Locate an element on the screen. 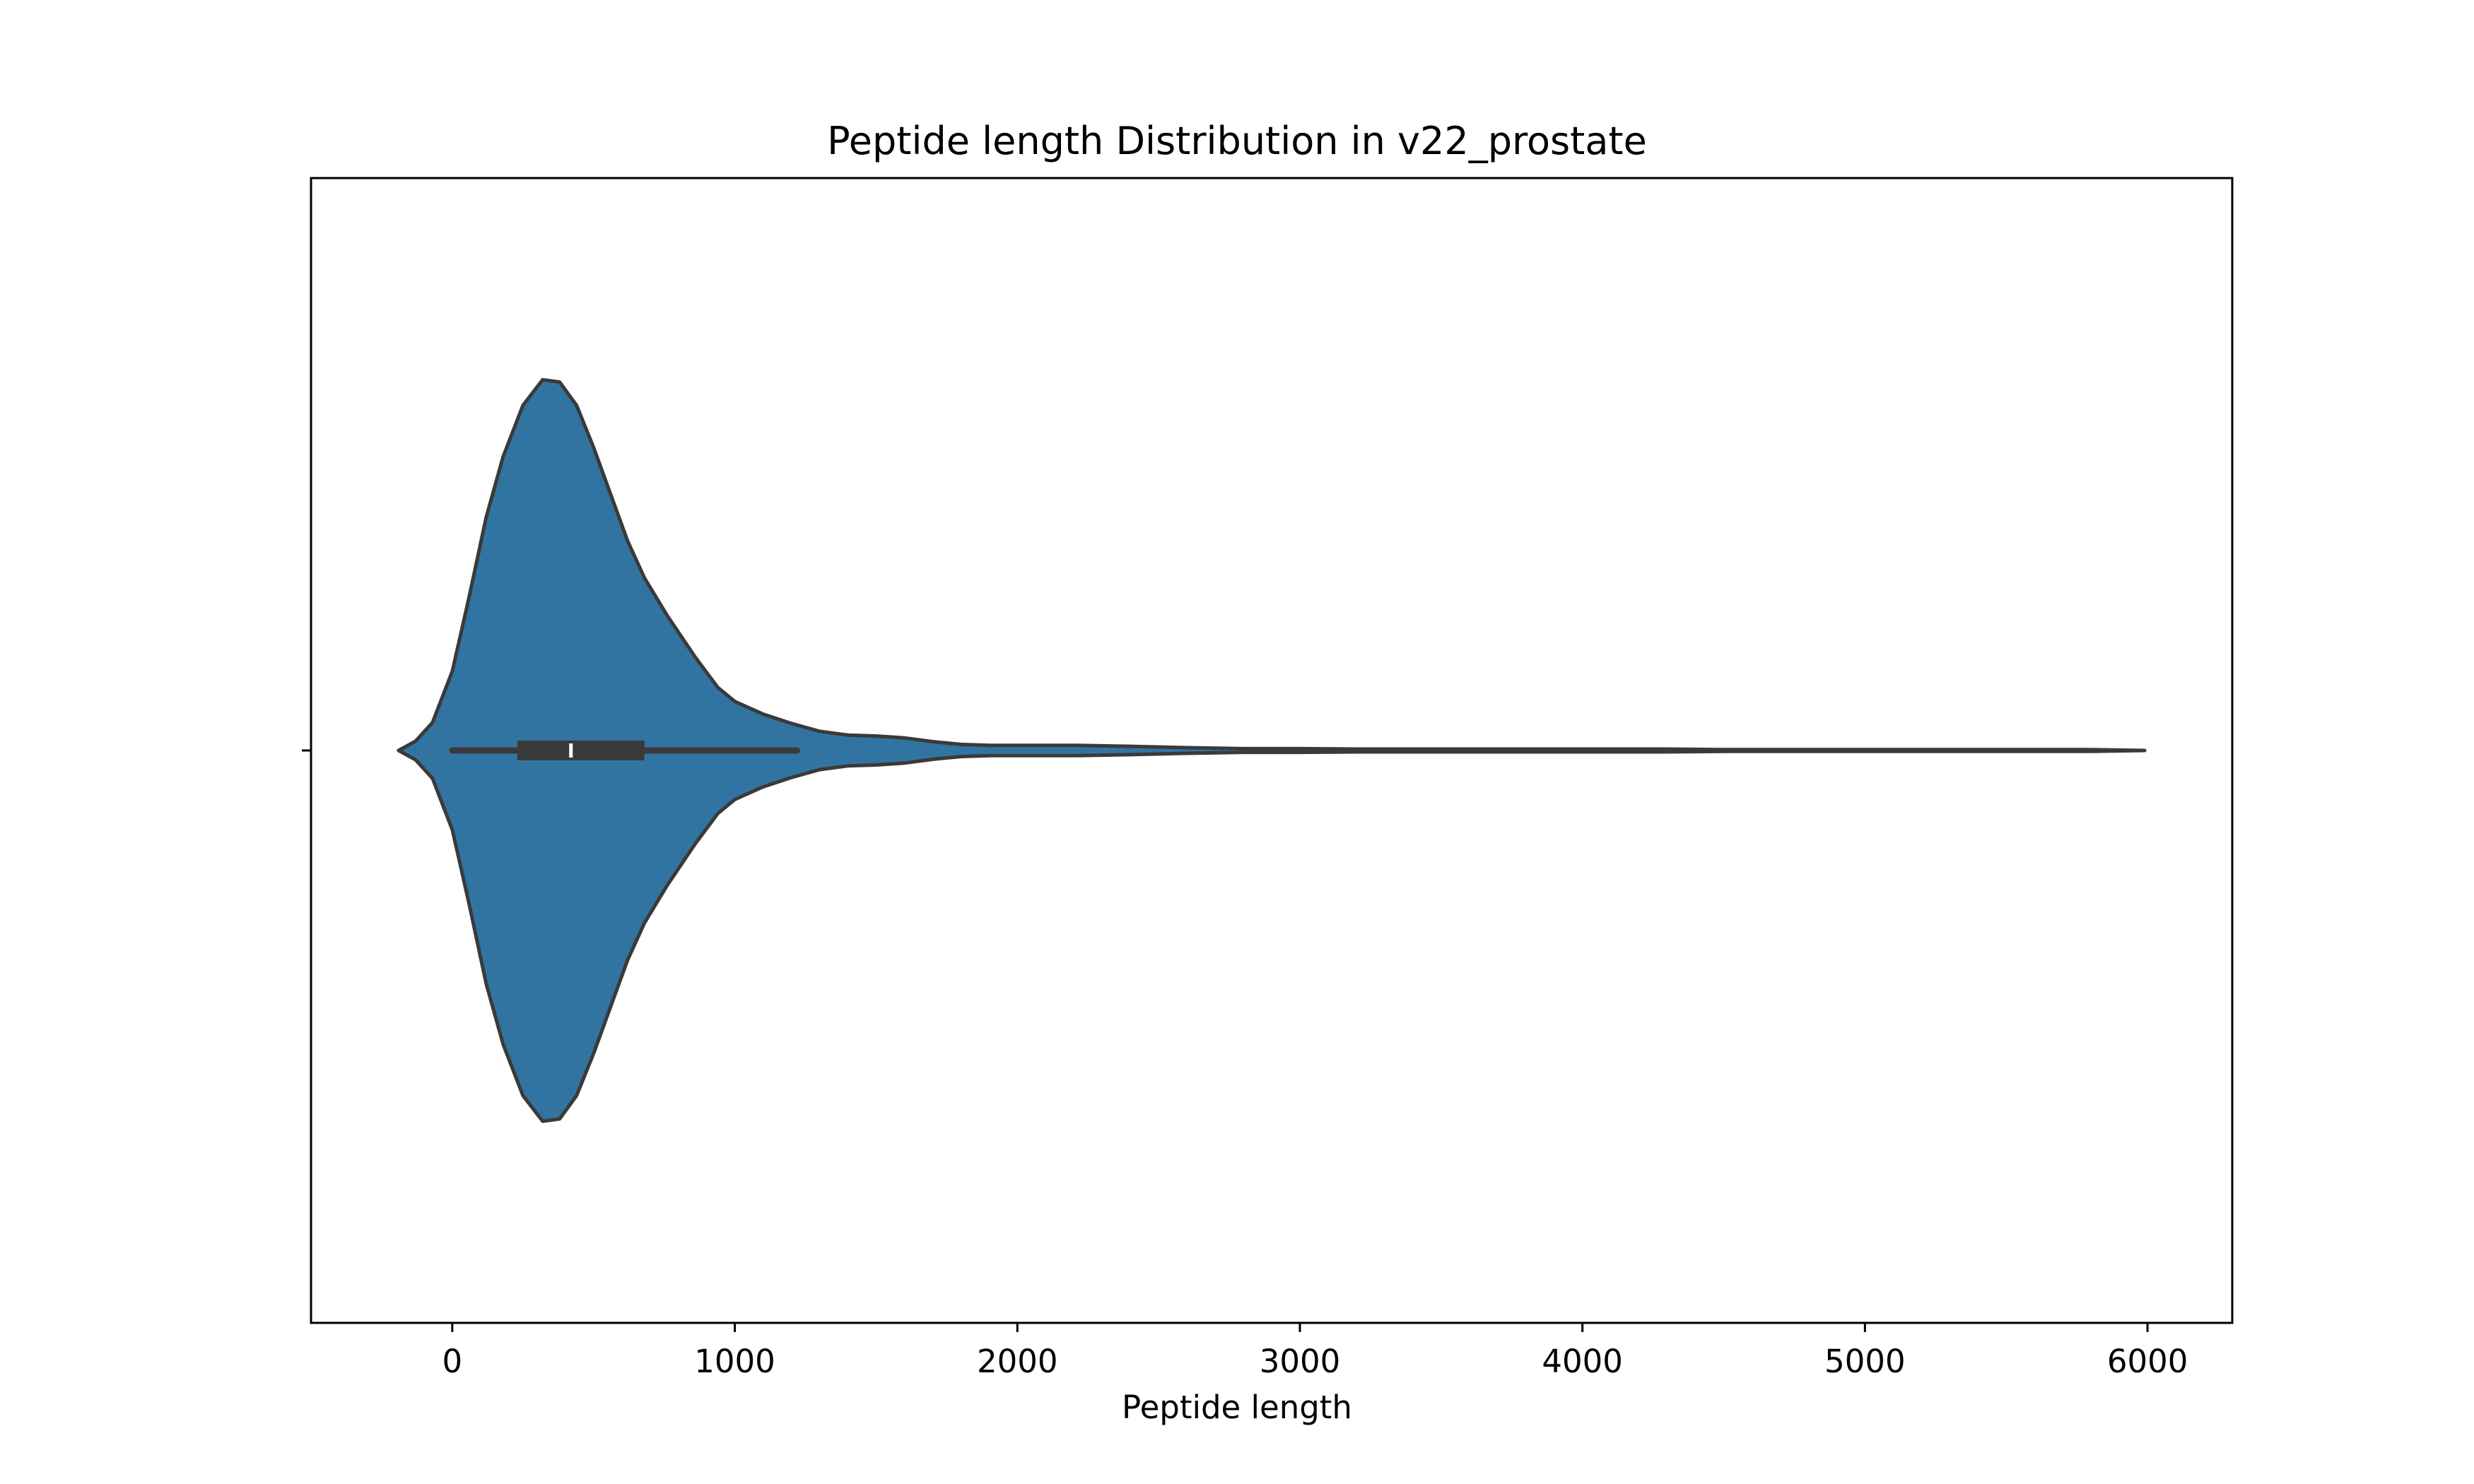 Image resolution: width=2474 pixels, height=1484 pixels. x-tick-label: 2000 is located at coordinates (1017, 1361).